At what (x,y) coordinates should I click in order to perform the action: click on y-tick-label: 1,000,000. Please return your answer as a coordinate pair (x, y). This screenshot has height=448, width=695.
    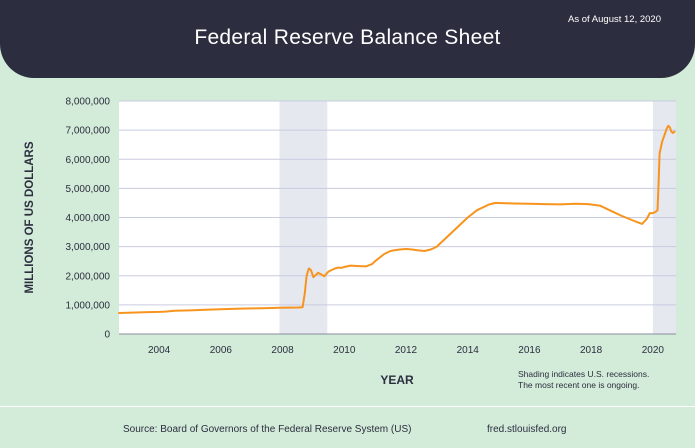
    Looking at the image, I should click on (88, 305).